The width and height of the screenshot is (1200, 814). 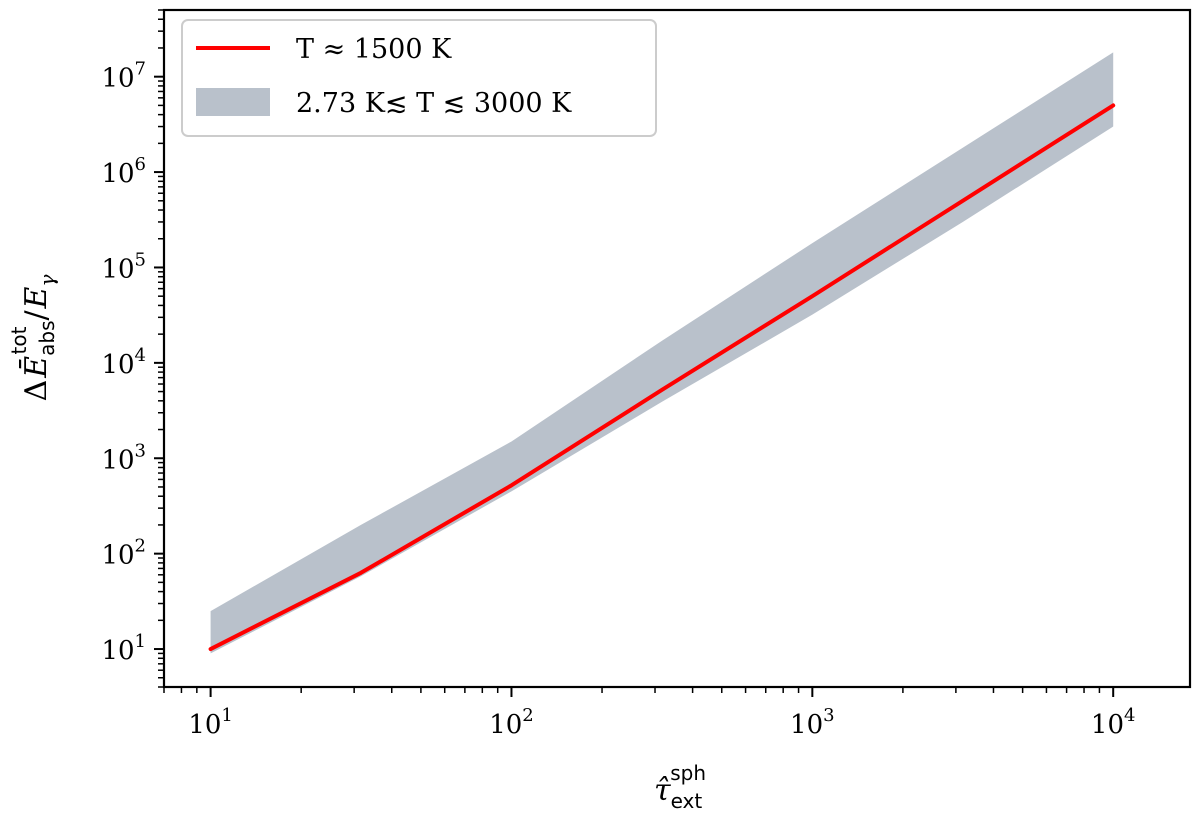 What do you see at coordinates (47, 281) in the screenshot?
I see `y-axis-title-den-sub: γ` at bounding box center [47, 281].